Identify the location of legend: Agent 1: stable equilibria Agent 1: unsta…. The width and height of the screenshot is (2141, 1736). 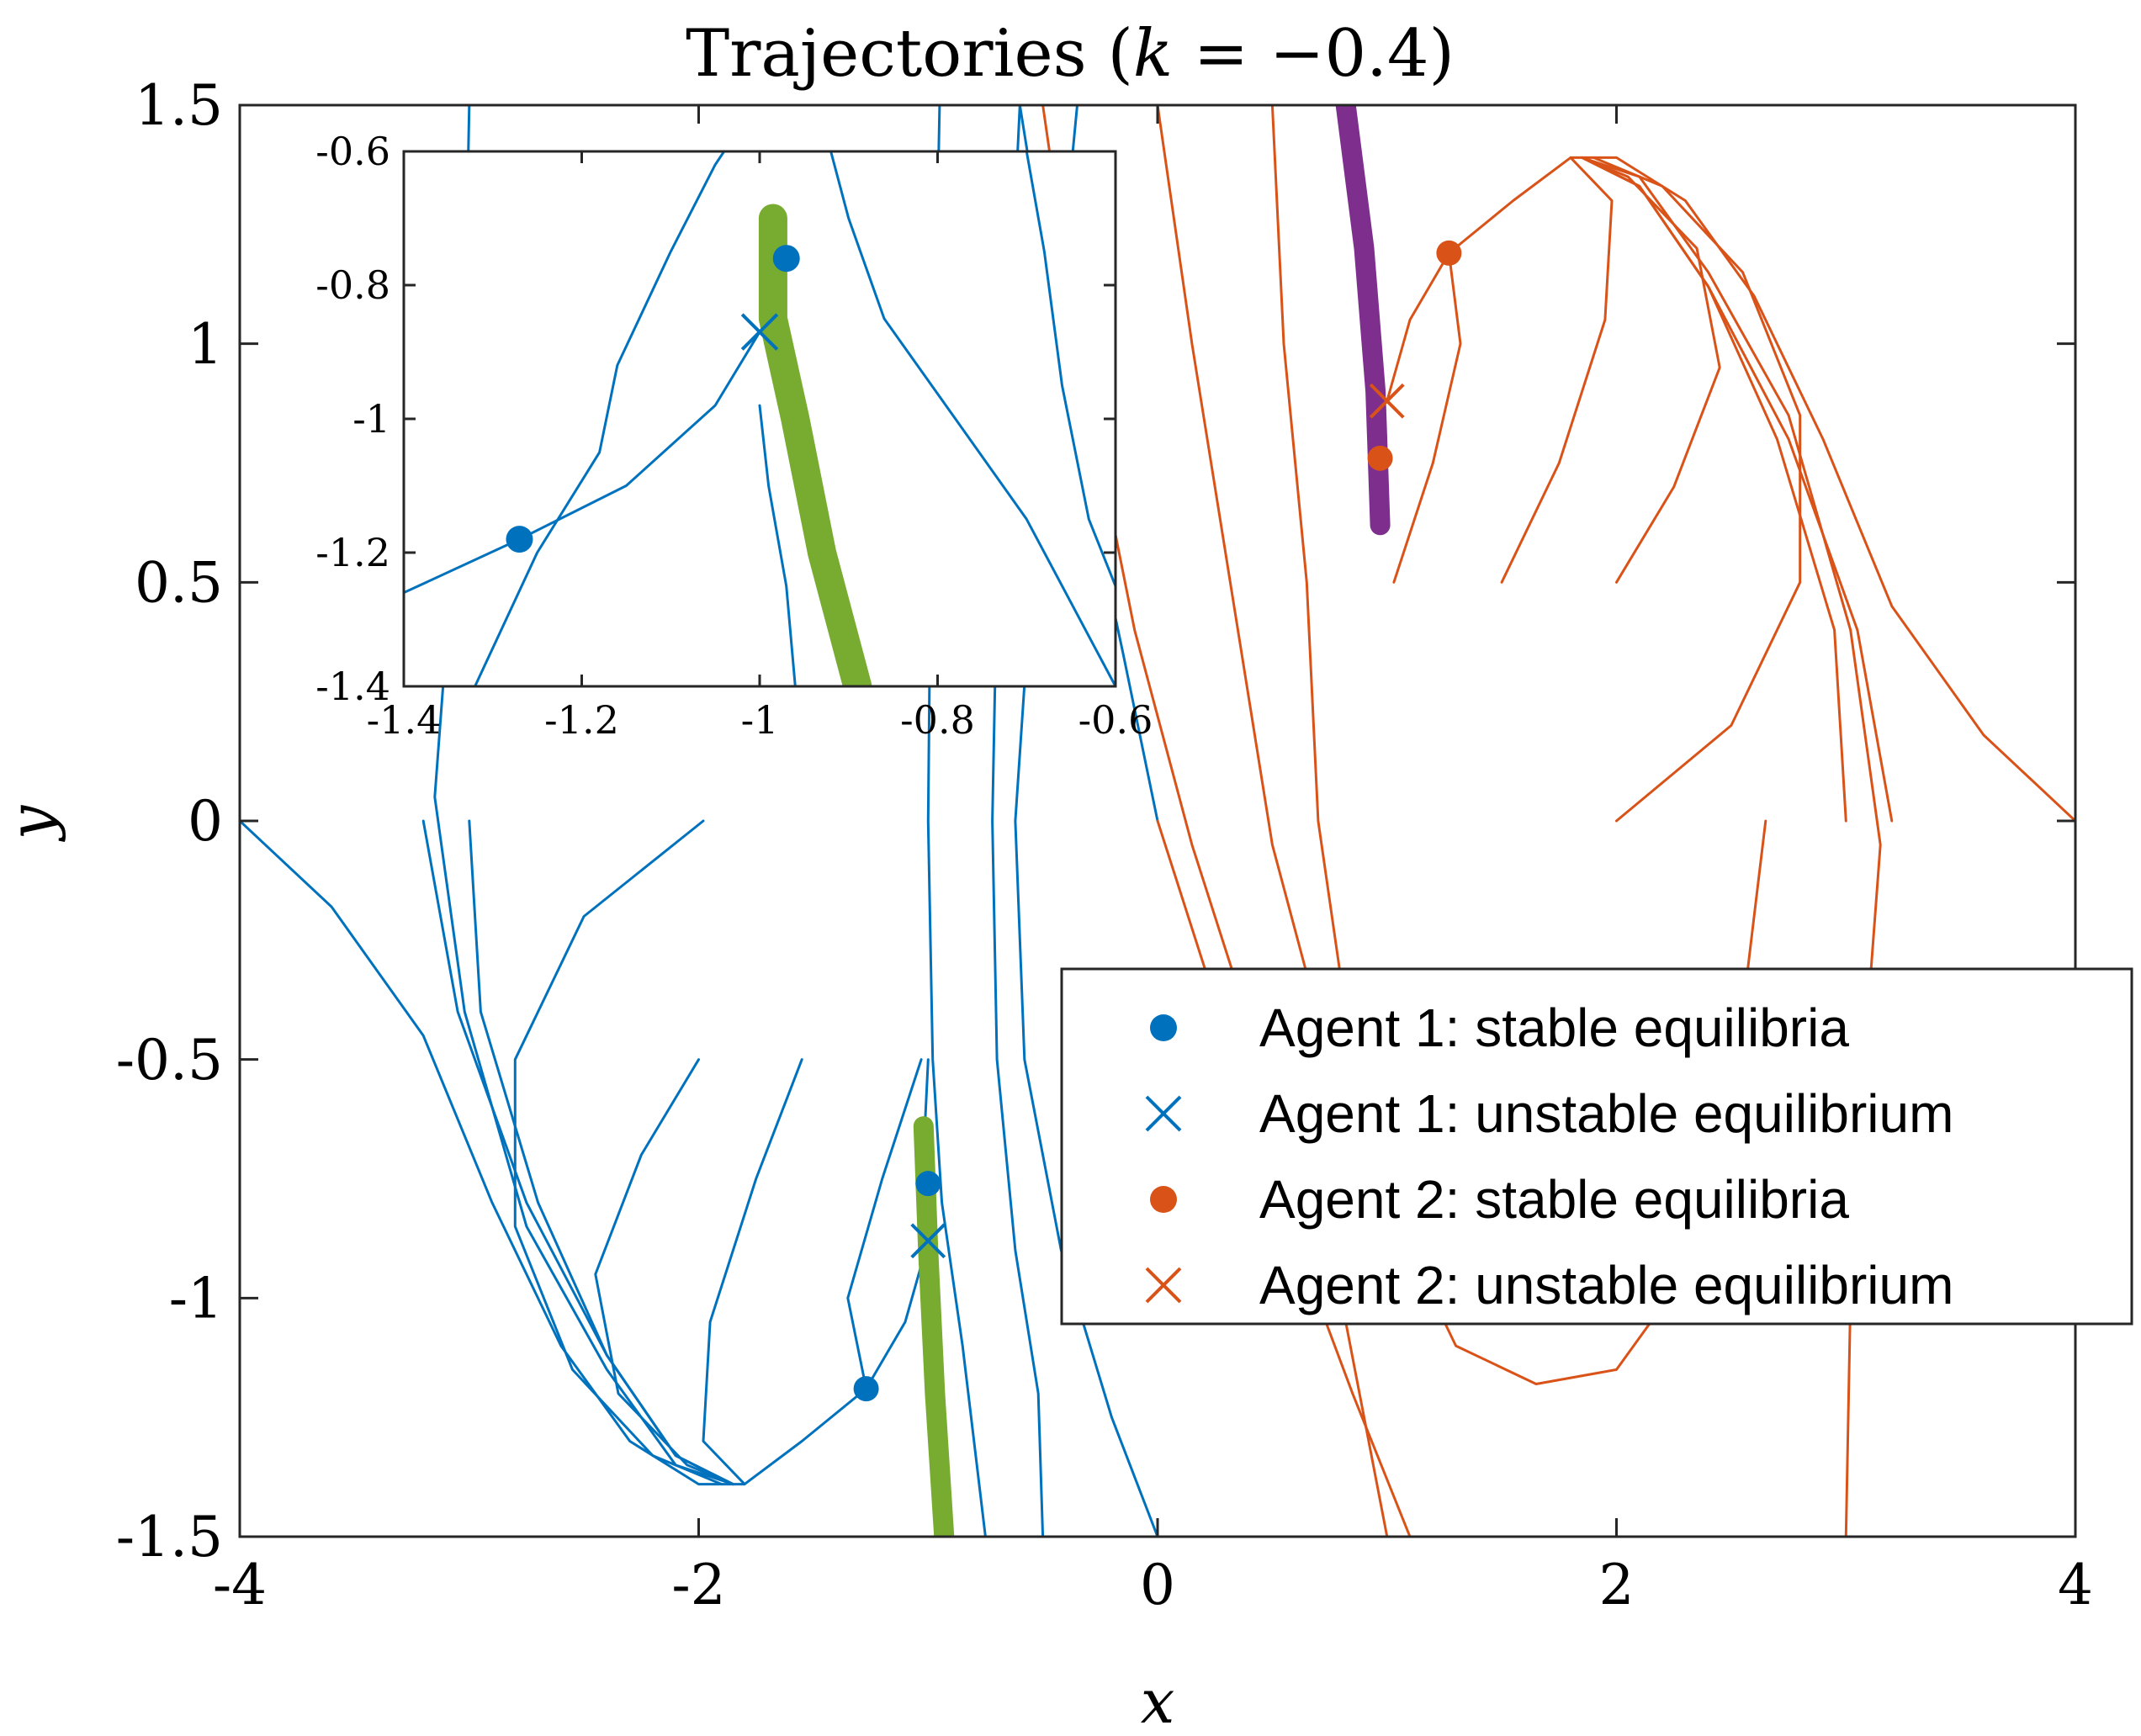
(1596, 1147).